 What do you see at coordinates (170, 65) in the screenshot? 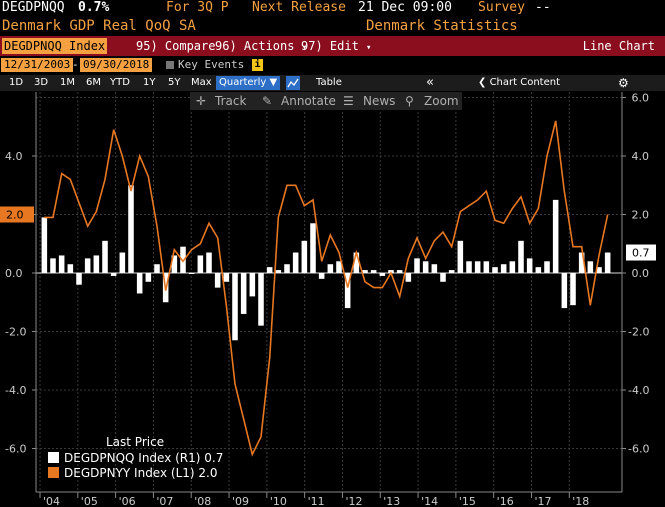
I see `key-events-checkbox` at bounding box center [170, 65].